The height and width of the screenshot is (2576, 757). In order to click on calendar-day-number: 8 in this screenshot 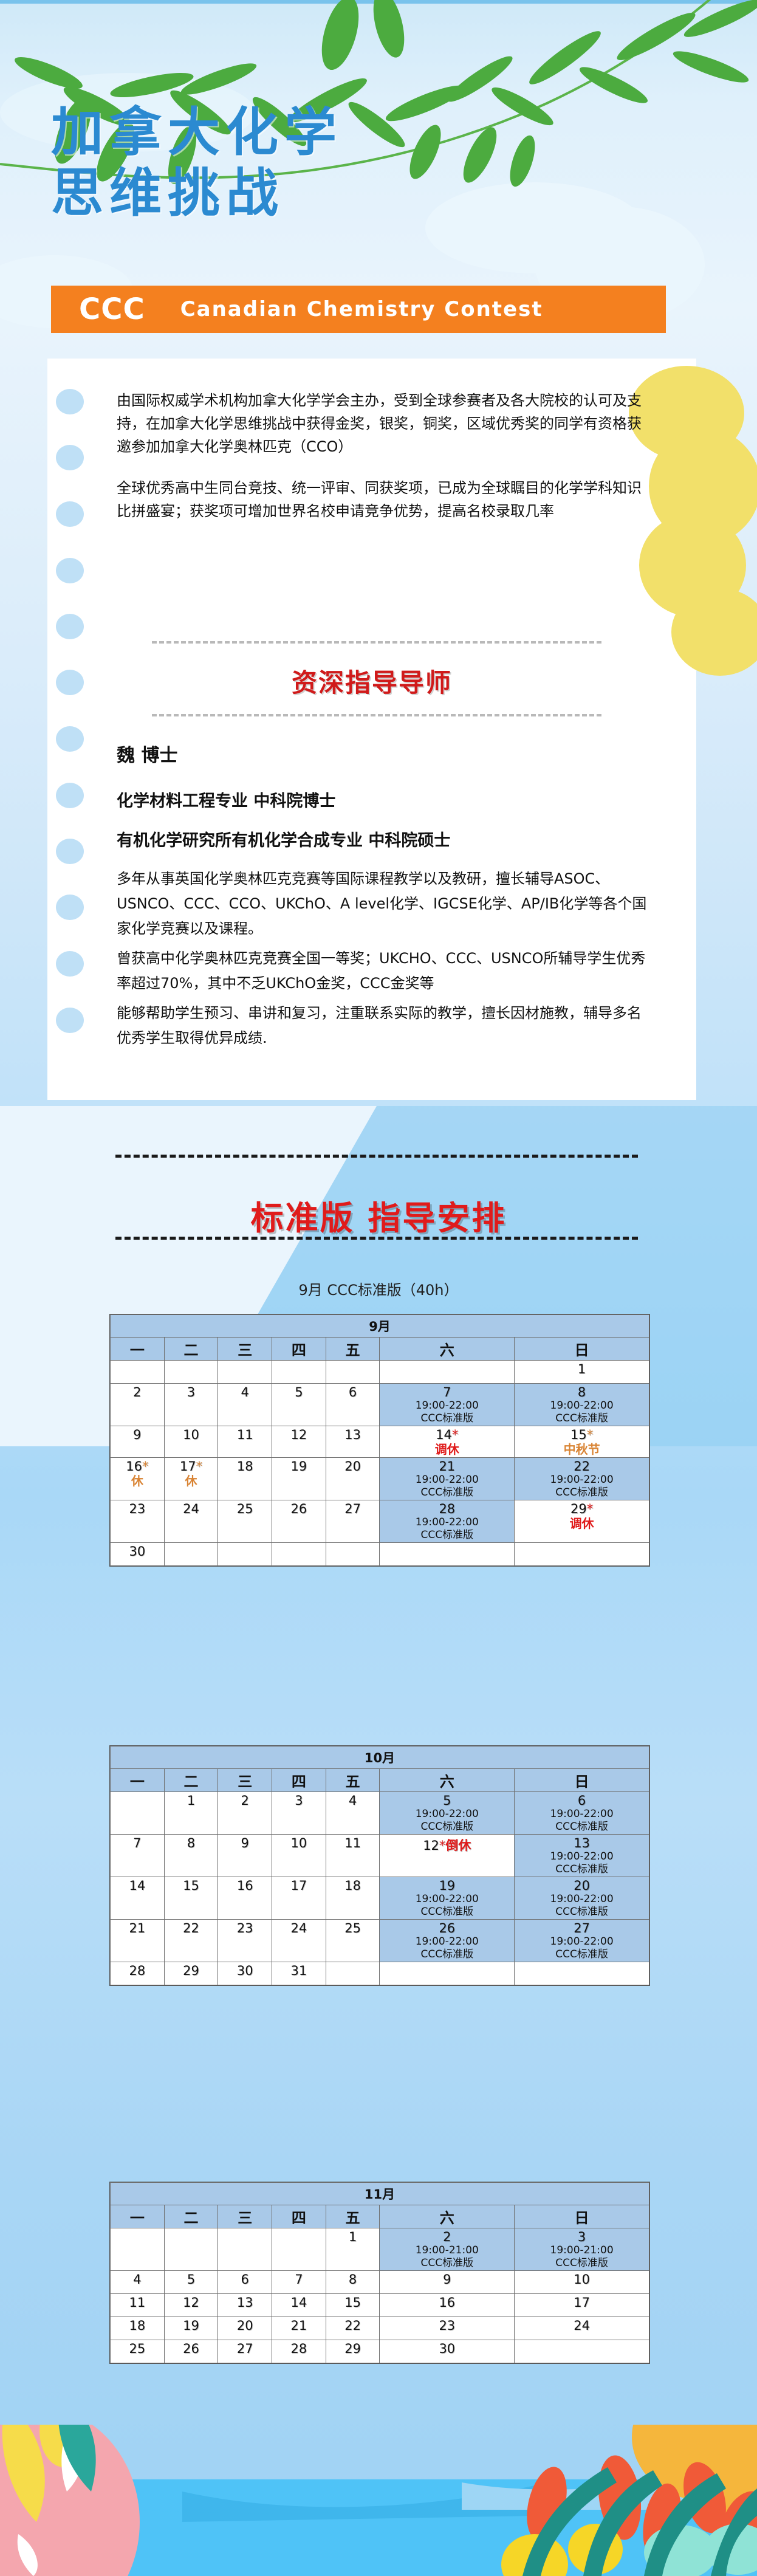, I will do `click(352, 2279)`.